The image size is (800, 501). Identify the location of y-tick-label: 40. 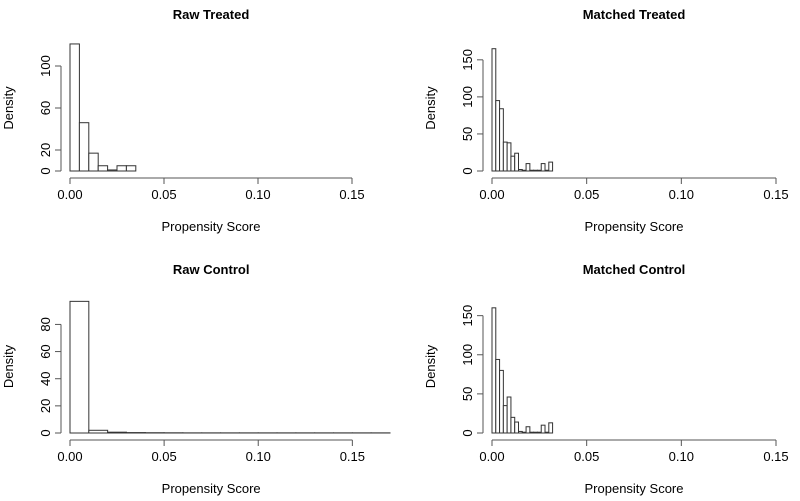
(45, 378).